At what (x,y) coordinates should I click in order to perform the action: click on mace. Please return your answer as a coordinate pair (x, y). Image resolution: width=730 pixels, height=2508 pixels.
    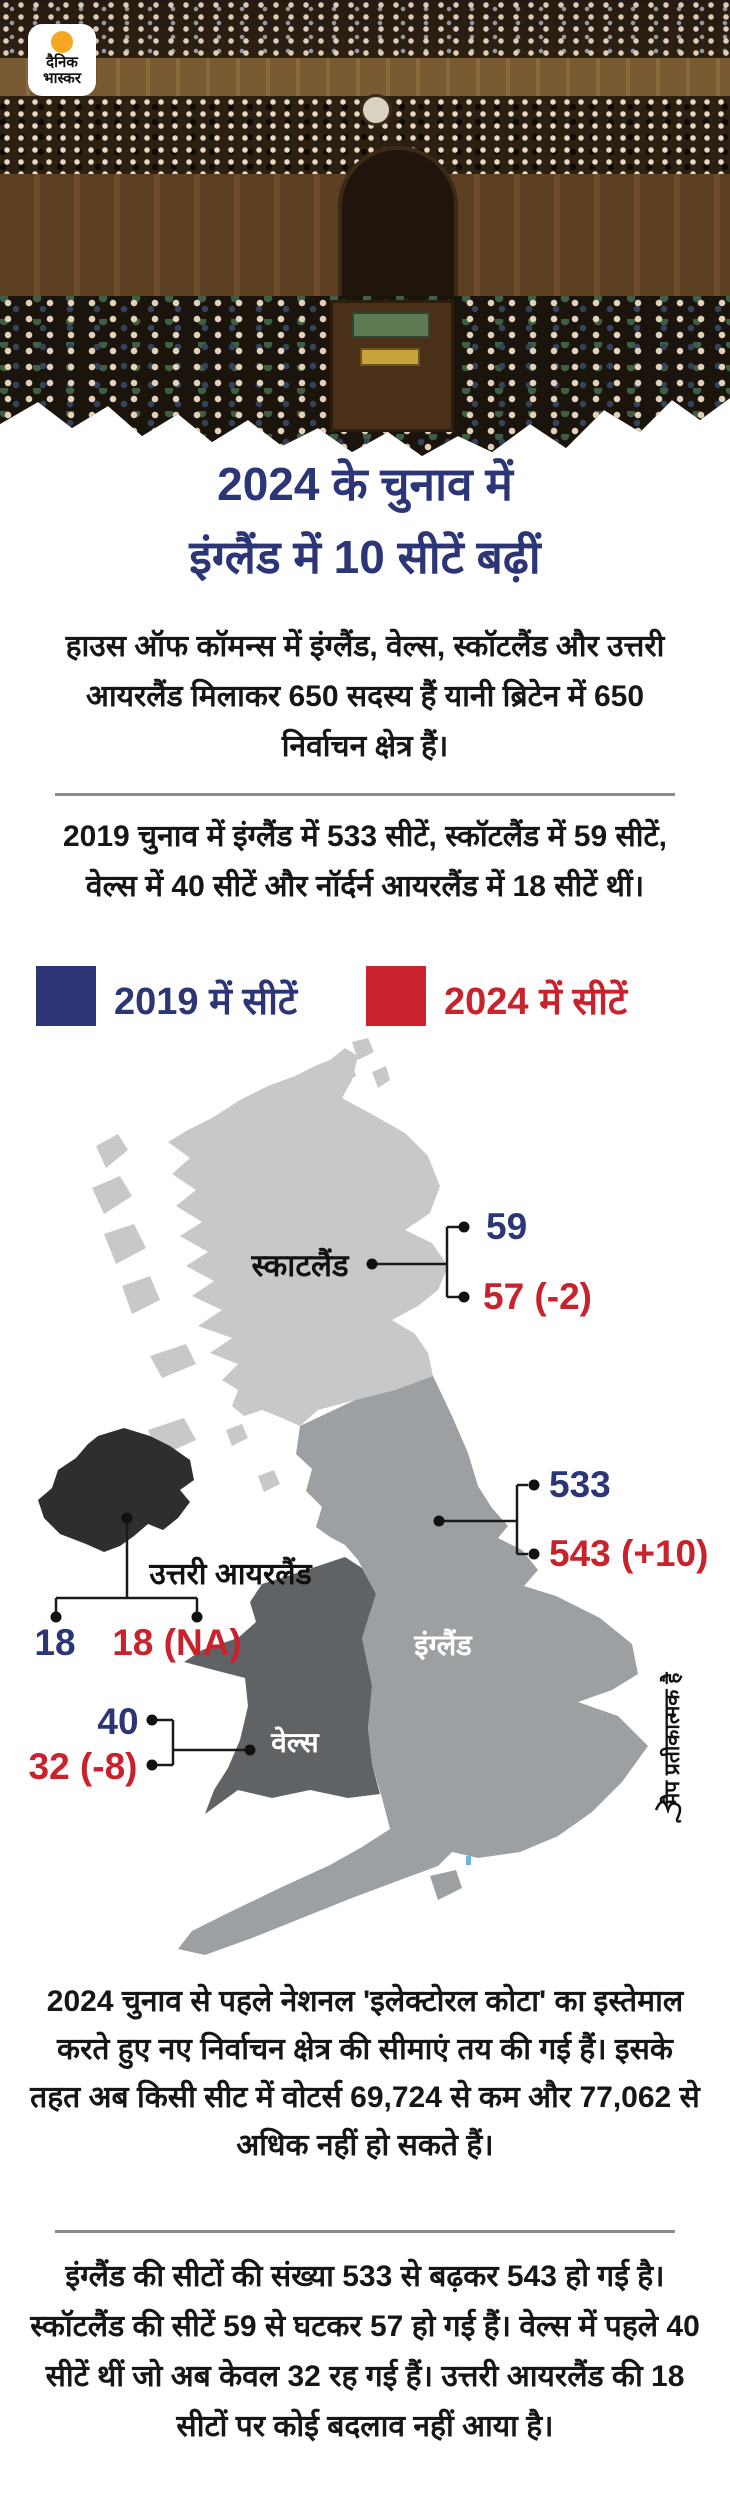
    Looking at the image, I should click on (390, 357).